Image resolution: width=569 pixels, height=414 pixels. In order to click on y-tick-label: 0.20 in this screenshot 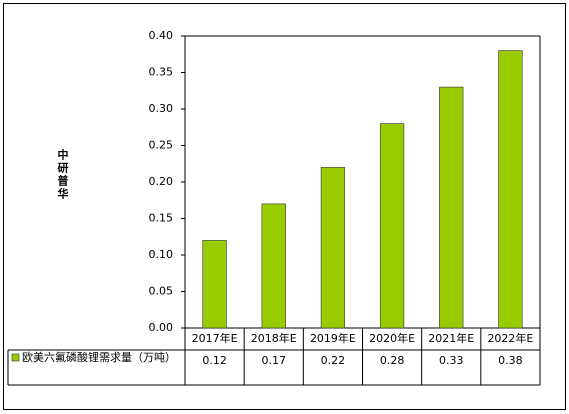, I will do `click(161, 181)`.